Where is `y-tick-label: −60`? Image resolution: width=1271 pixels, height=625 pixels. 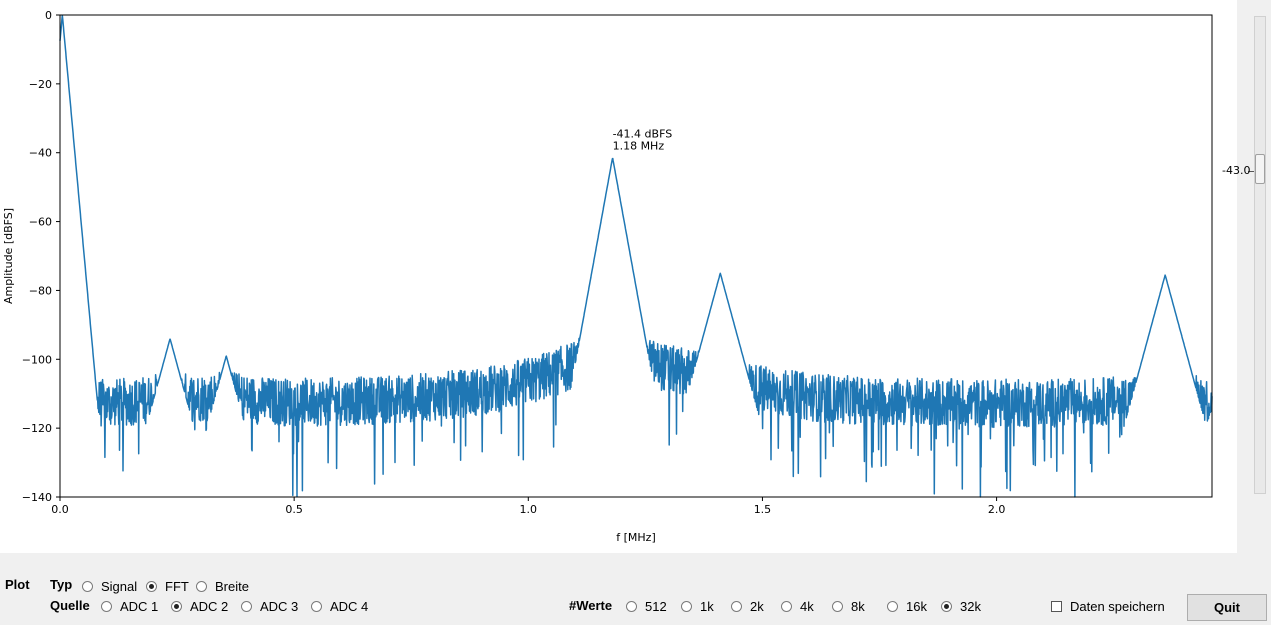 y-tick-label: −60 is located at coordinates (40, 222).